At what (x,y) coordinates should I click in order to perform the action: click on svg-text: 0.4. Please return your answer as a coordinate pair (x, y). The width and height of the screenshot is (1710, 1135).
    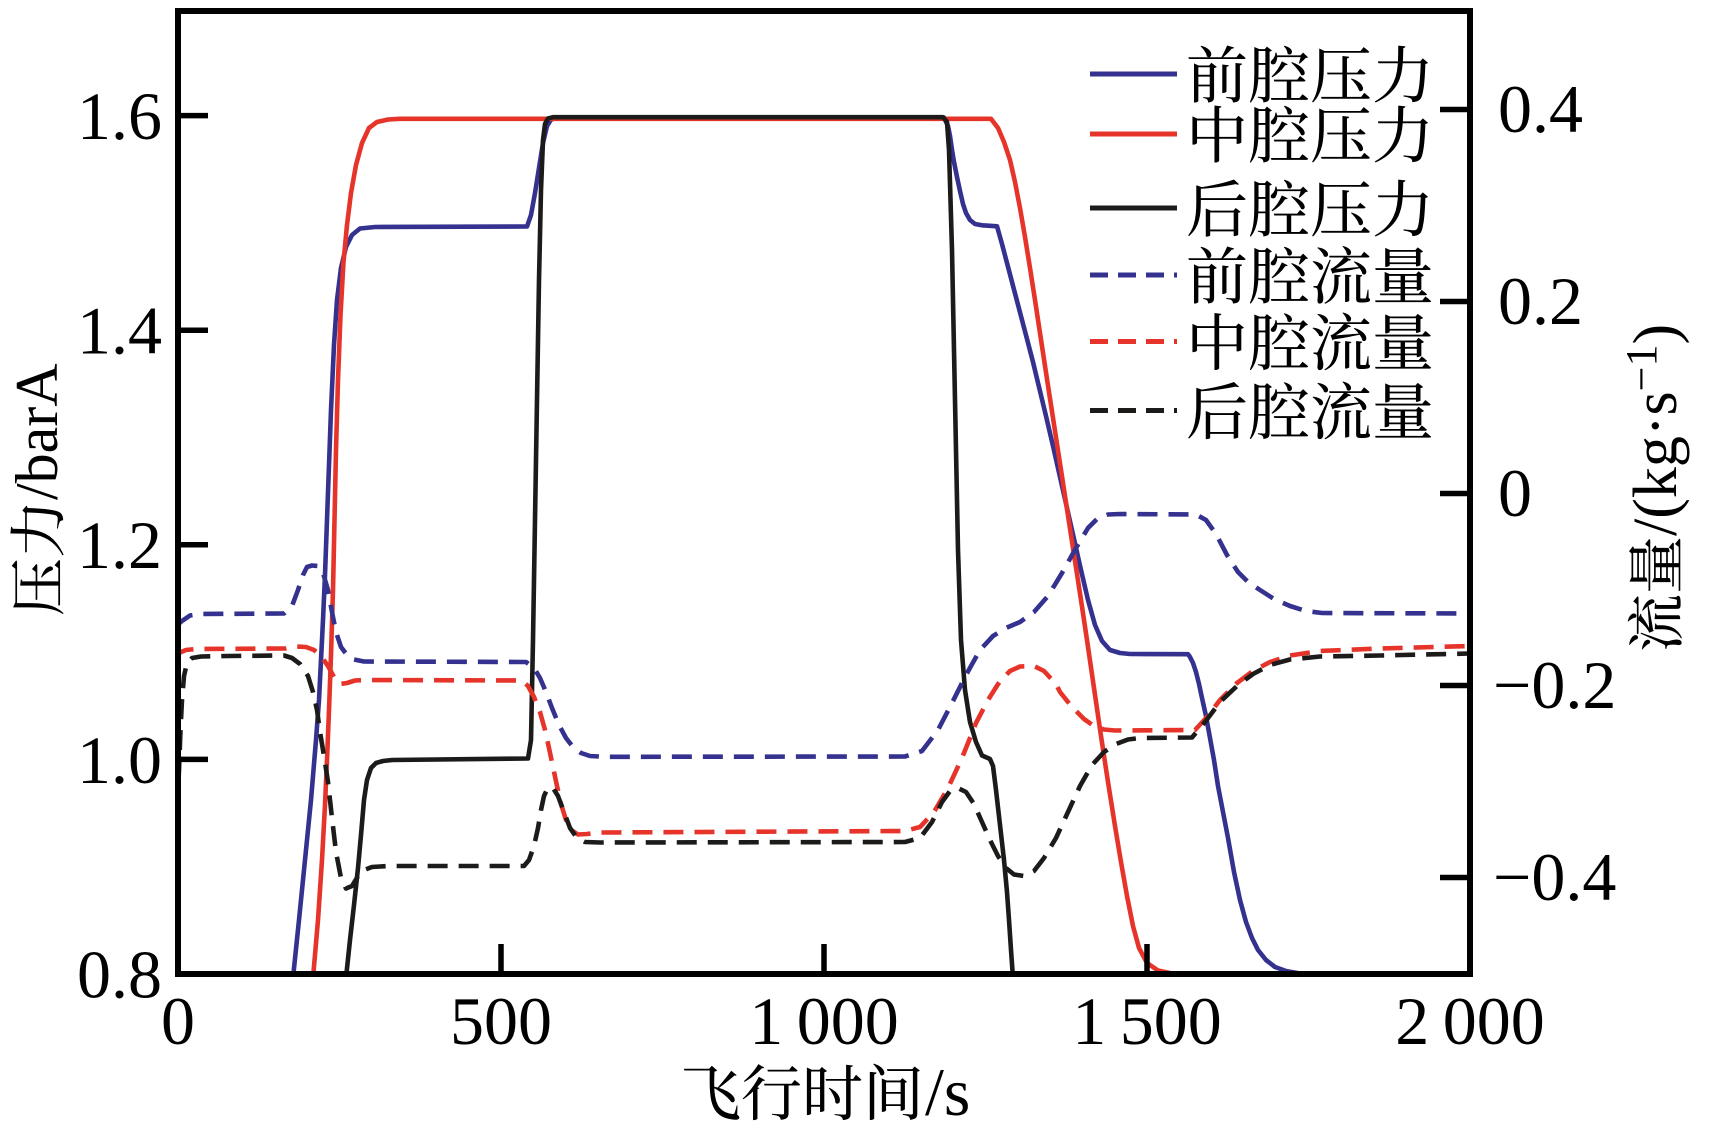
    Looking at the image, I should click on (1540, 109).